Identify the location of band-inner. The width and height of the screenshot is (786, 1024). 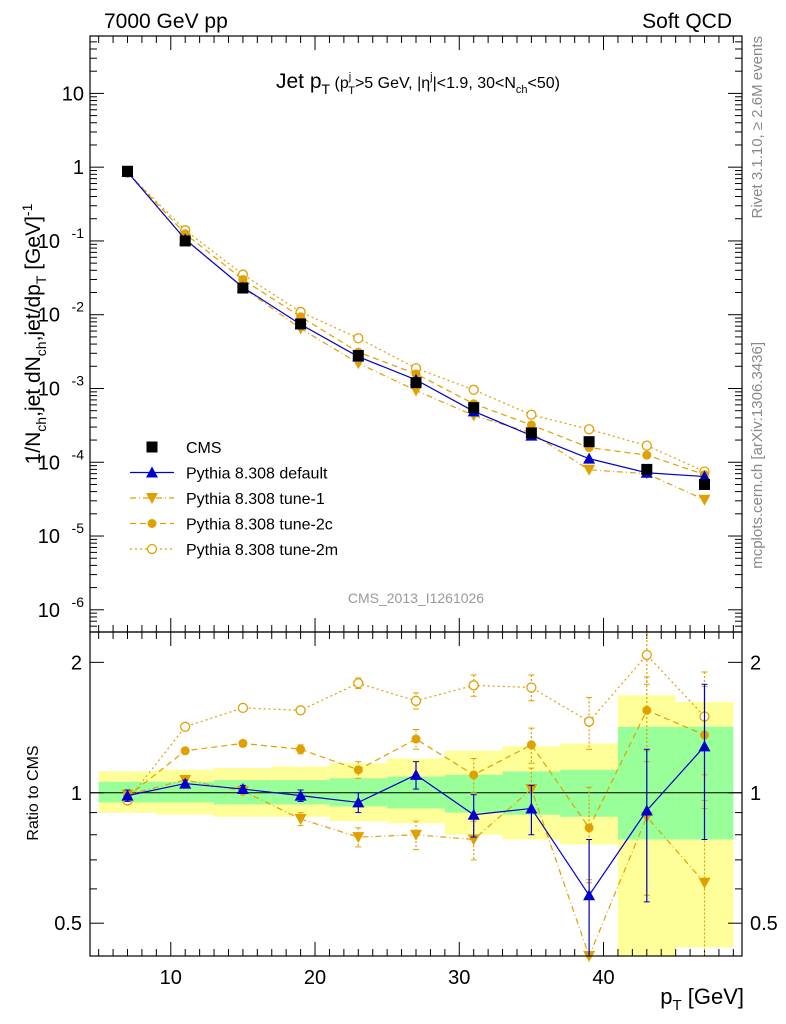
(589, 793).